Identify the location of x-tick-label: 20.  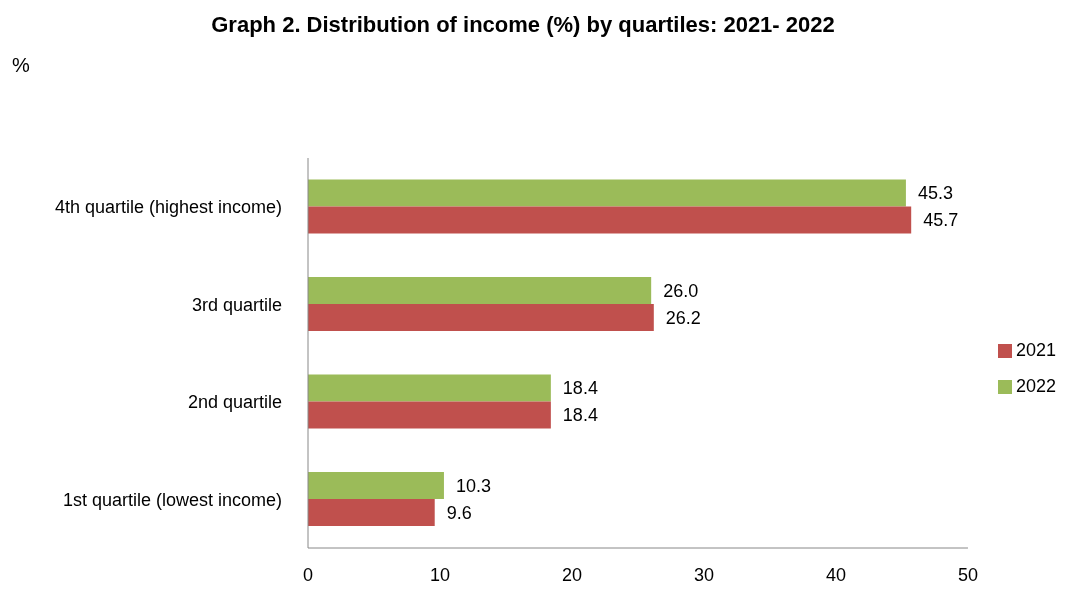
(571, 574).